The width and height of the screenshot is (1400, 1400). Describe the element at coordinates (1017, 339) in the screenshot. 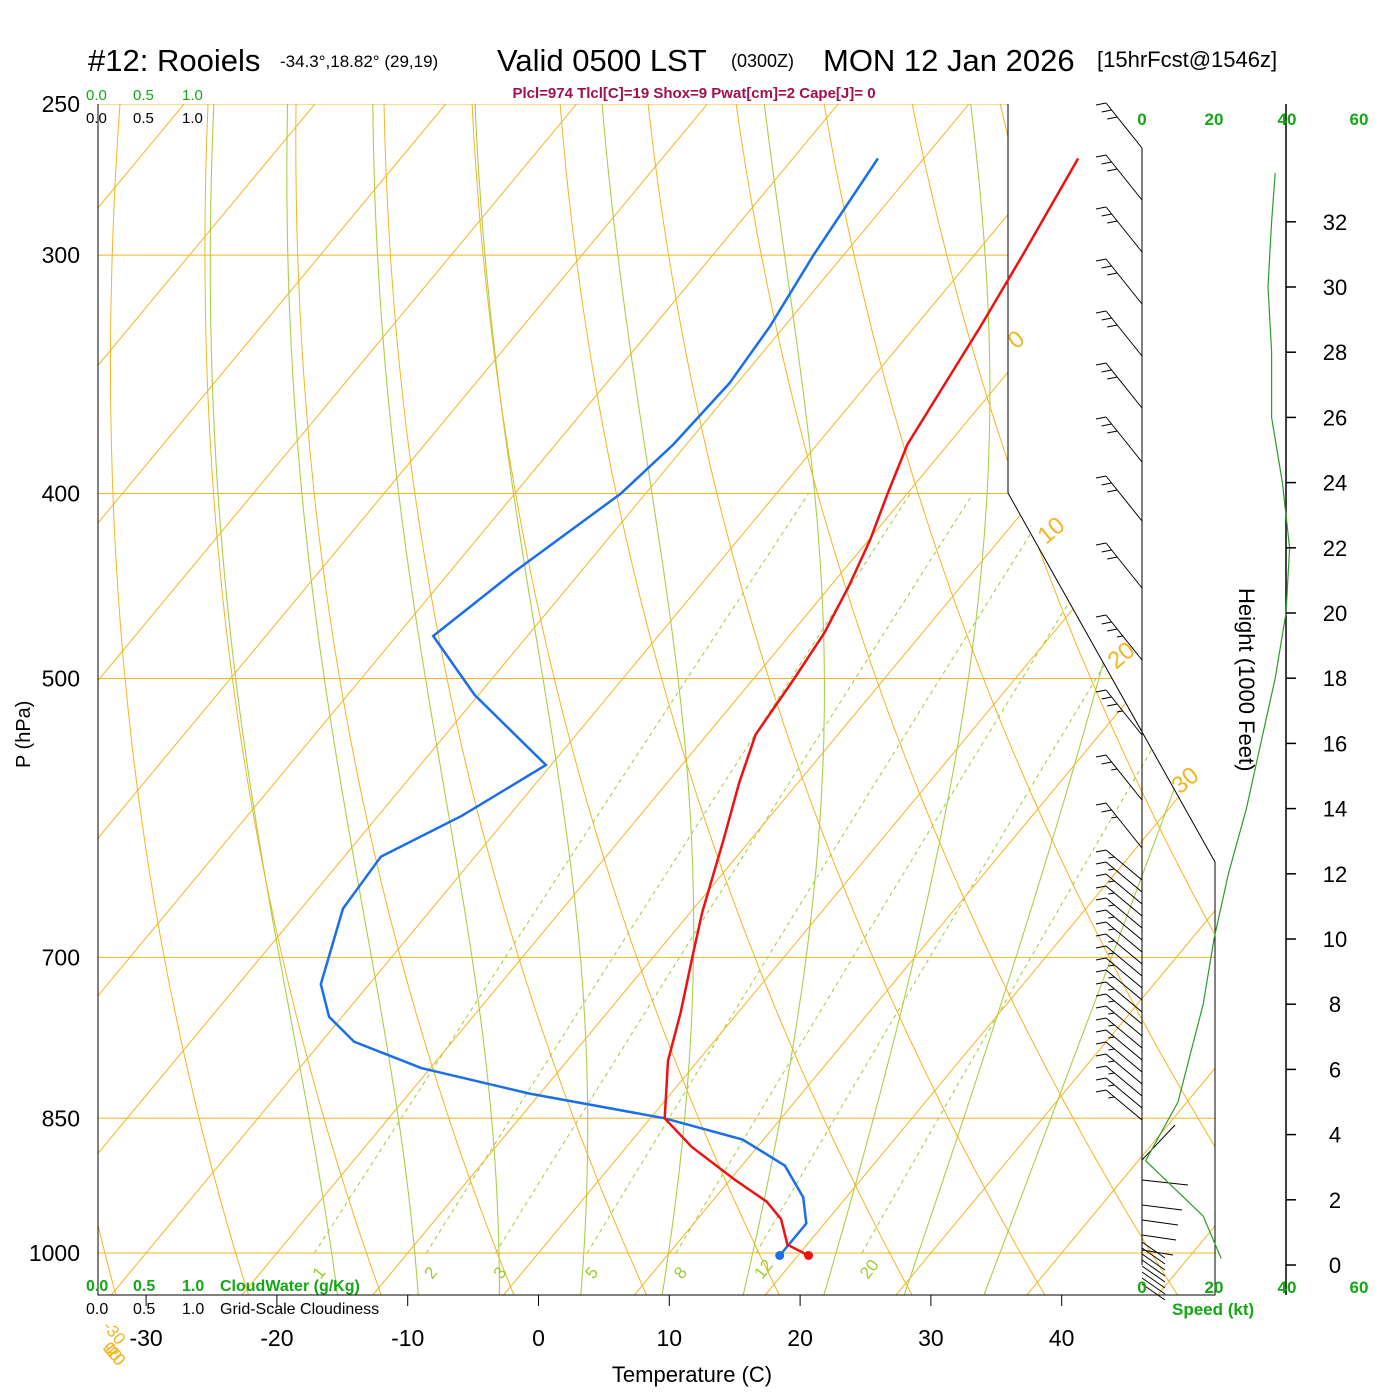

I see `dry-adiabat-label: 0` at that location.